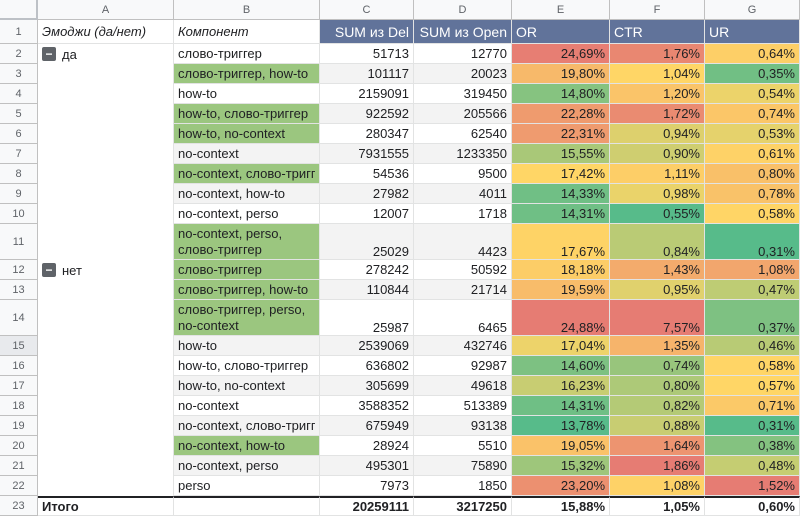 This screenshot has width=800, height=520. Describe the element at coordinates (463, 174) in the screenshot. I see `cell-d: 9500` at that location.